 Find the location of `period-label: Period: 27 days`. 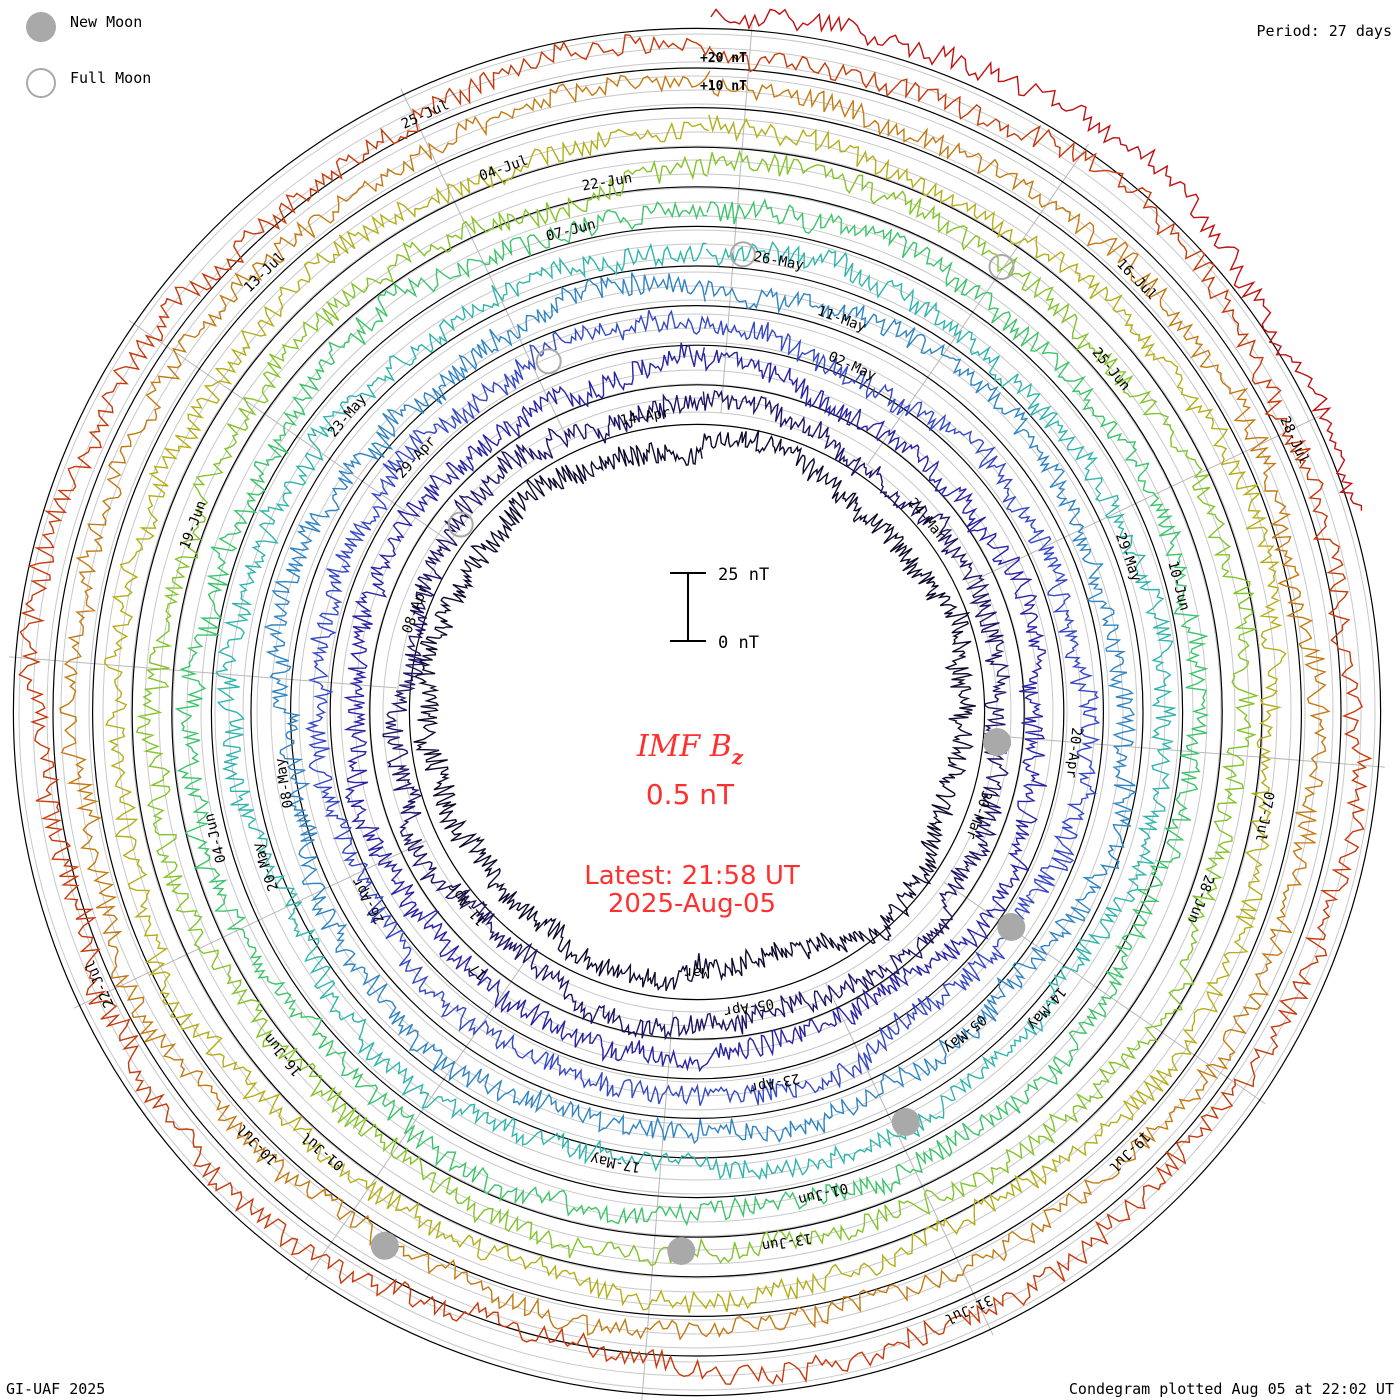

period-label: Period: 27 days is located at coordinates (1324, 31).